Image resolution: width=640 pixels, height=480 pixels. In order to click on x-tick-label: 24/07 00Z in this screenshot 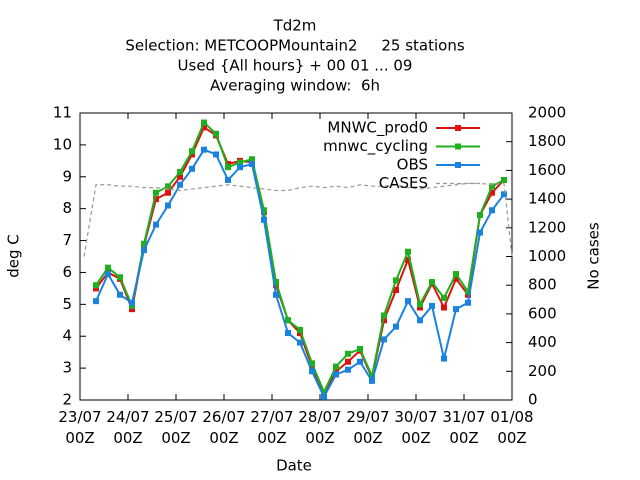, I will do `click(128, 427)`.